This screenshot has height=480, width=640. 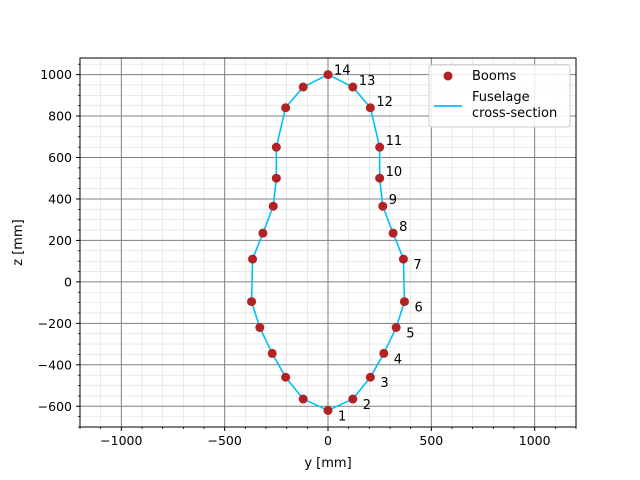 I want to click on boom-label: 1, so click(x=342, y=416).